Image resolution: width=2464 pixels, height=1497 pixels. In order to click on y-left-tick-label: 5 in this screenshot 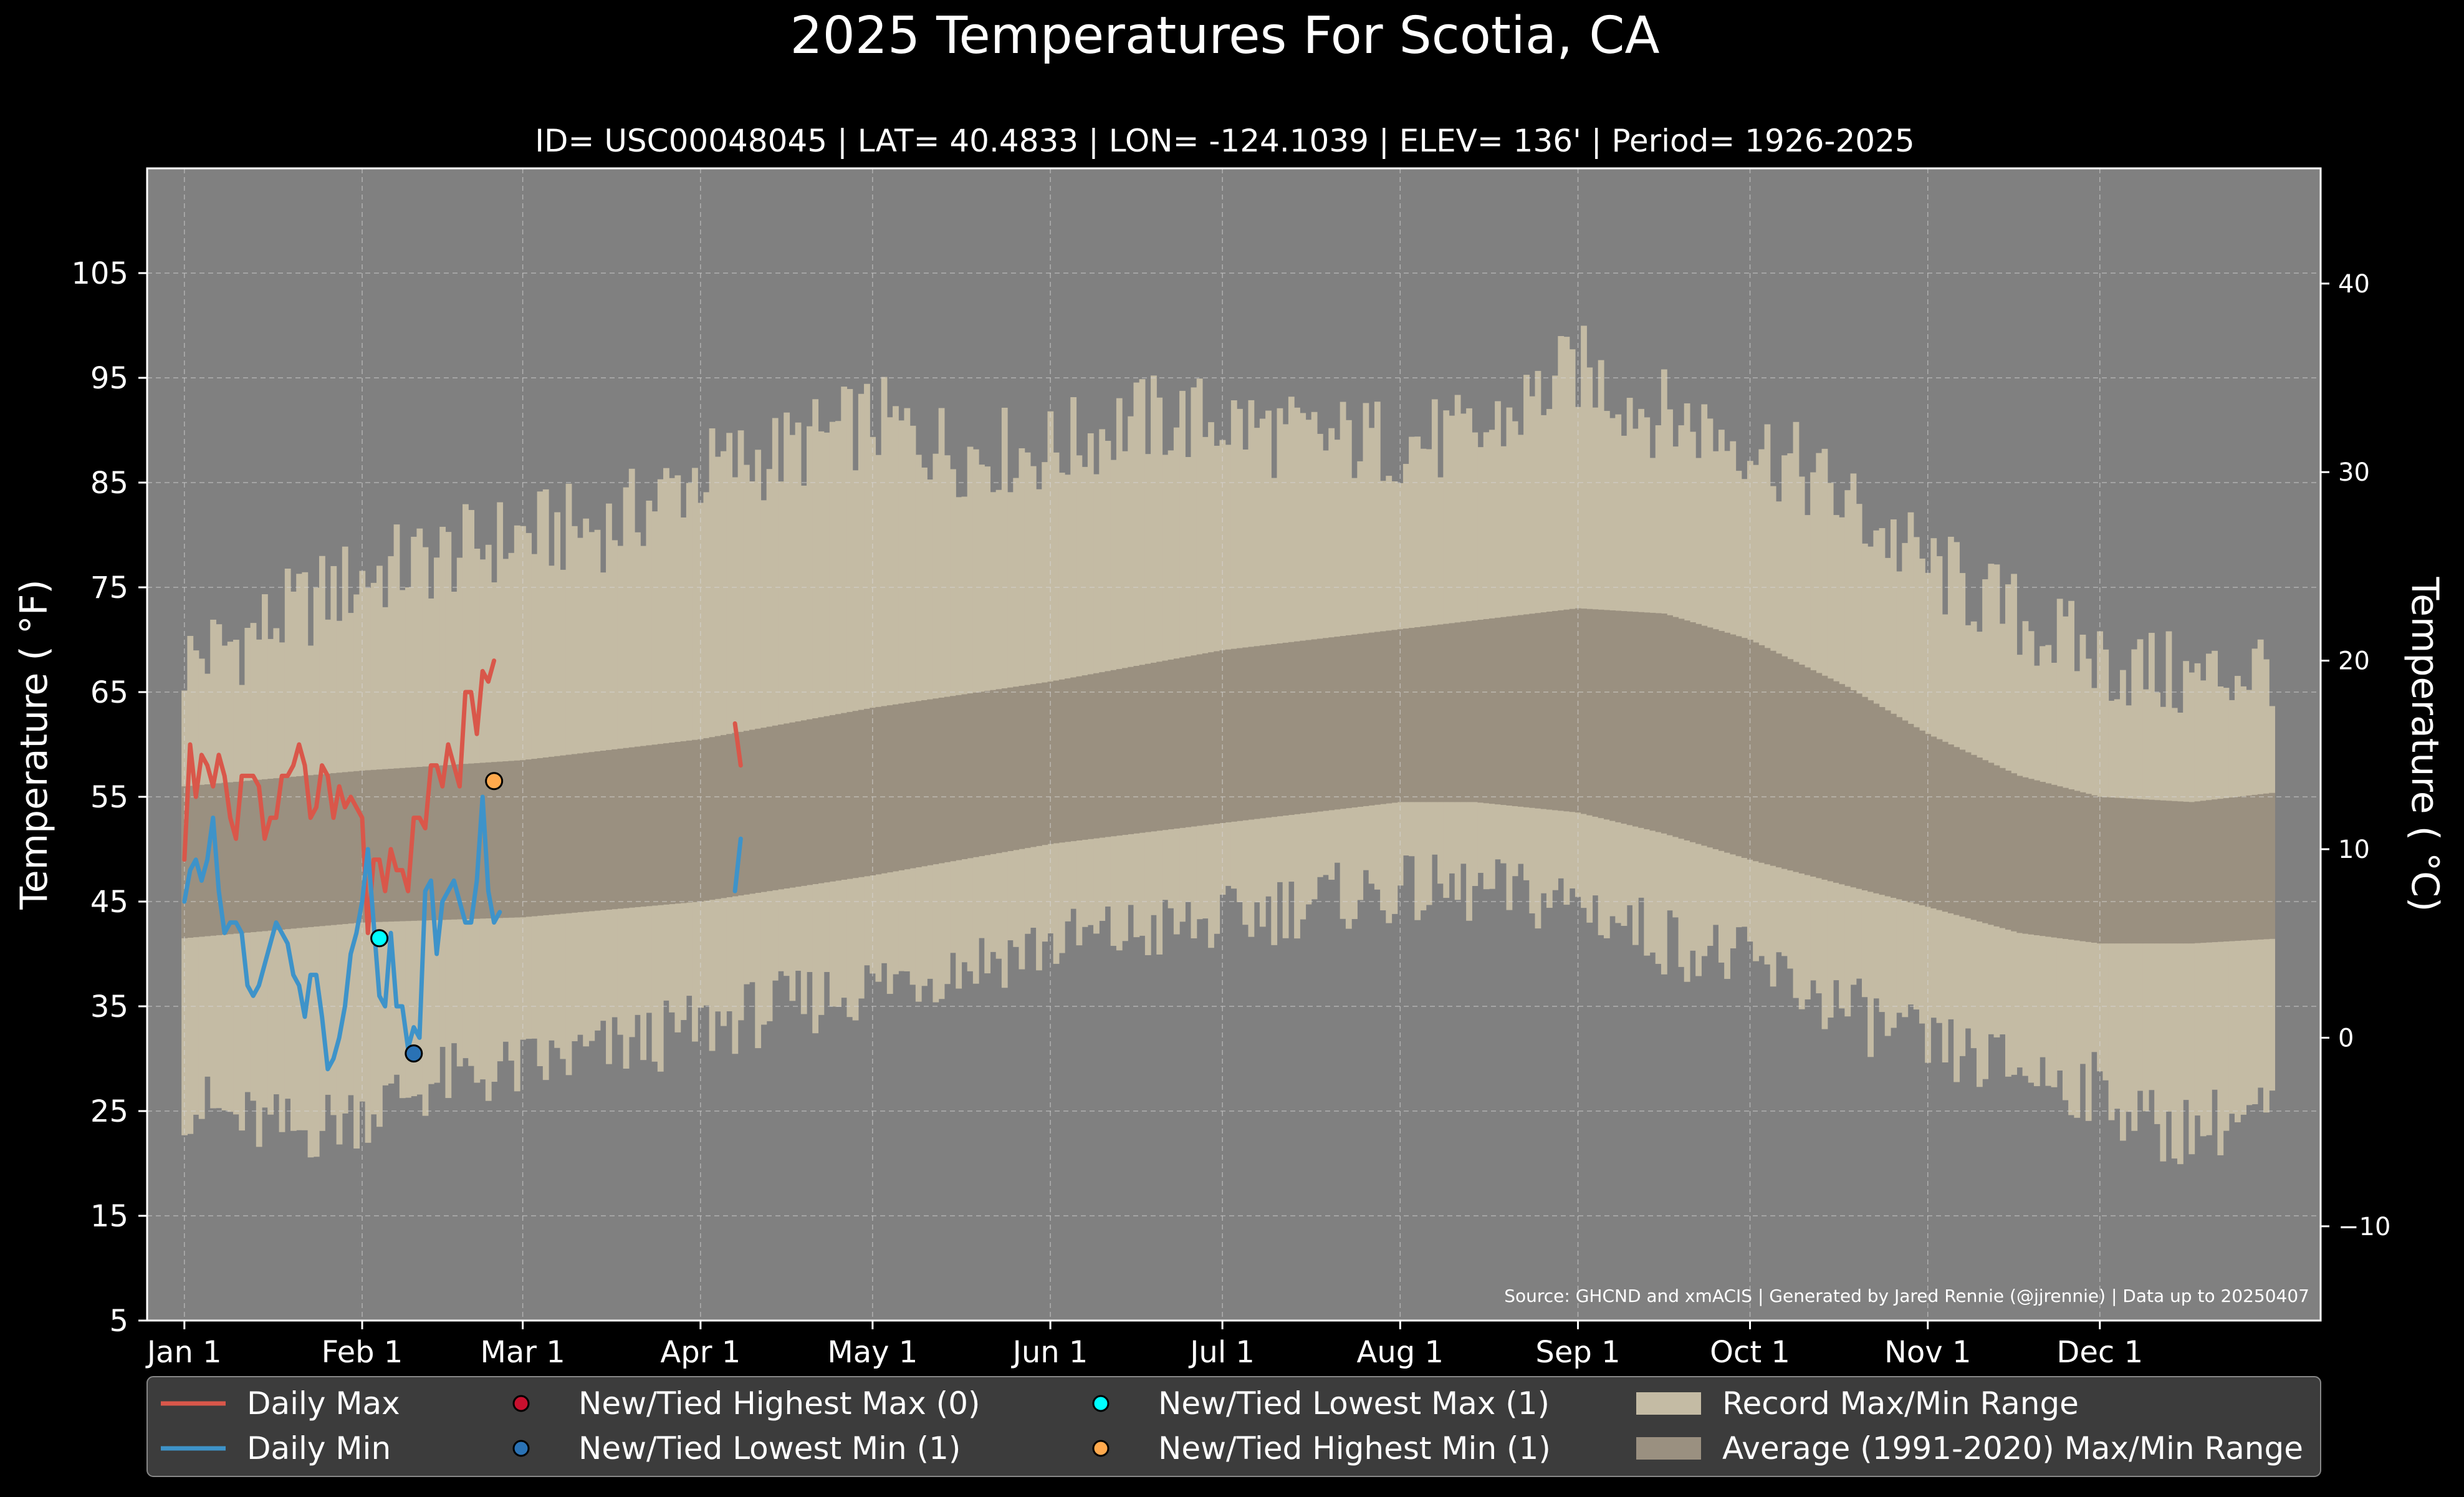, I will do `click(118, 1321)`.